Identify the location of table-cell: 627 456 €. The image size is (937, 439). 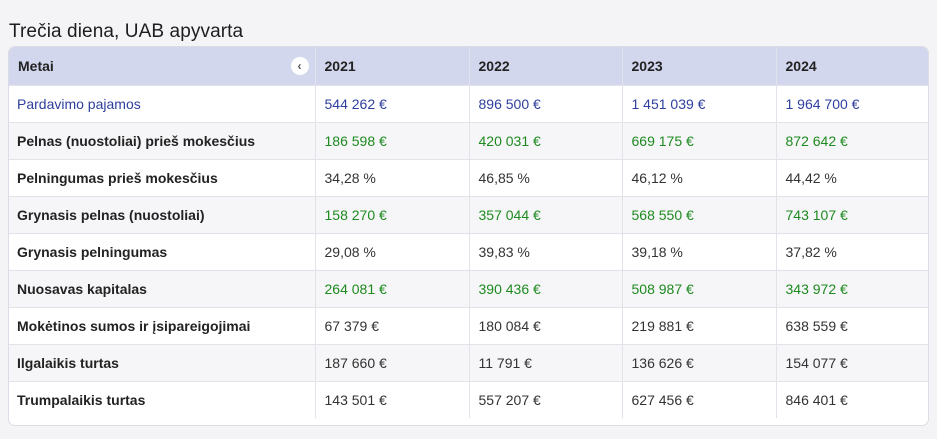
(699, 399).